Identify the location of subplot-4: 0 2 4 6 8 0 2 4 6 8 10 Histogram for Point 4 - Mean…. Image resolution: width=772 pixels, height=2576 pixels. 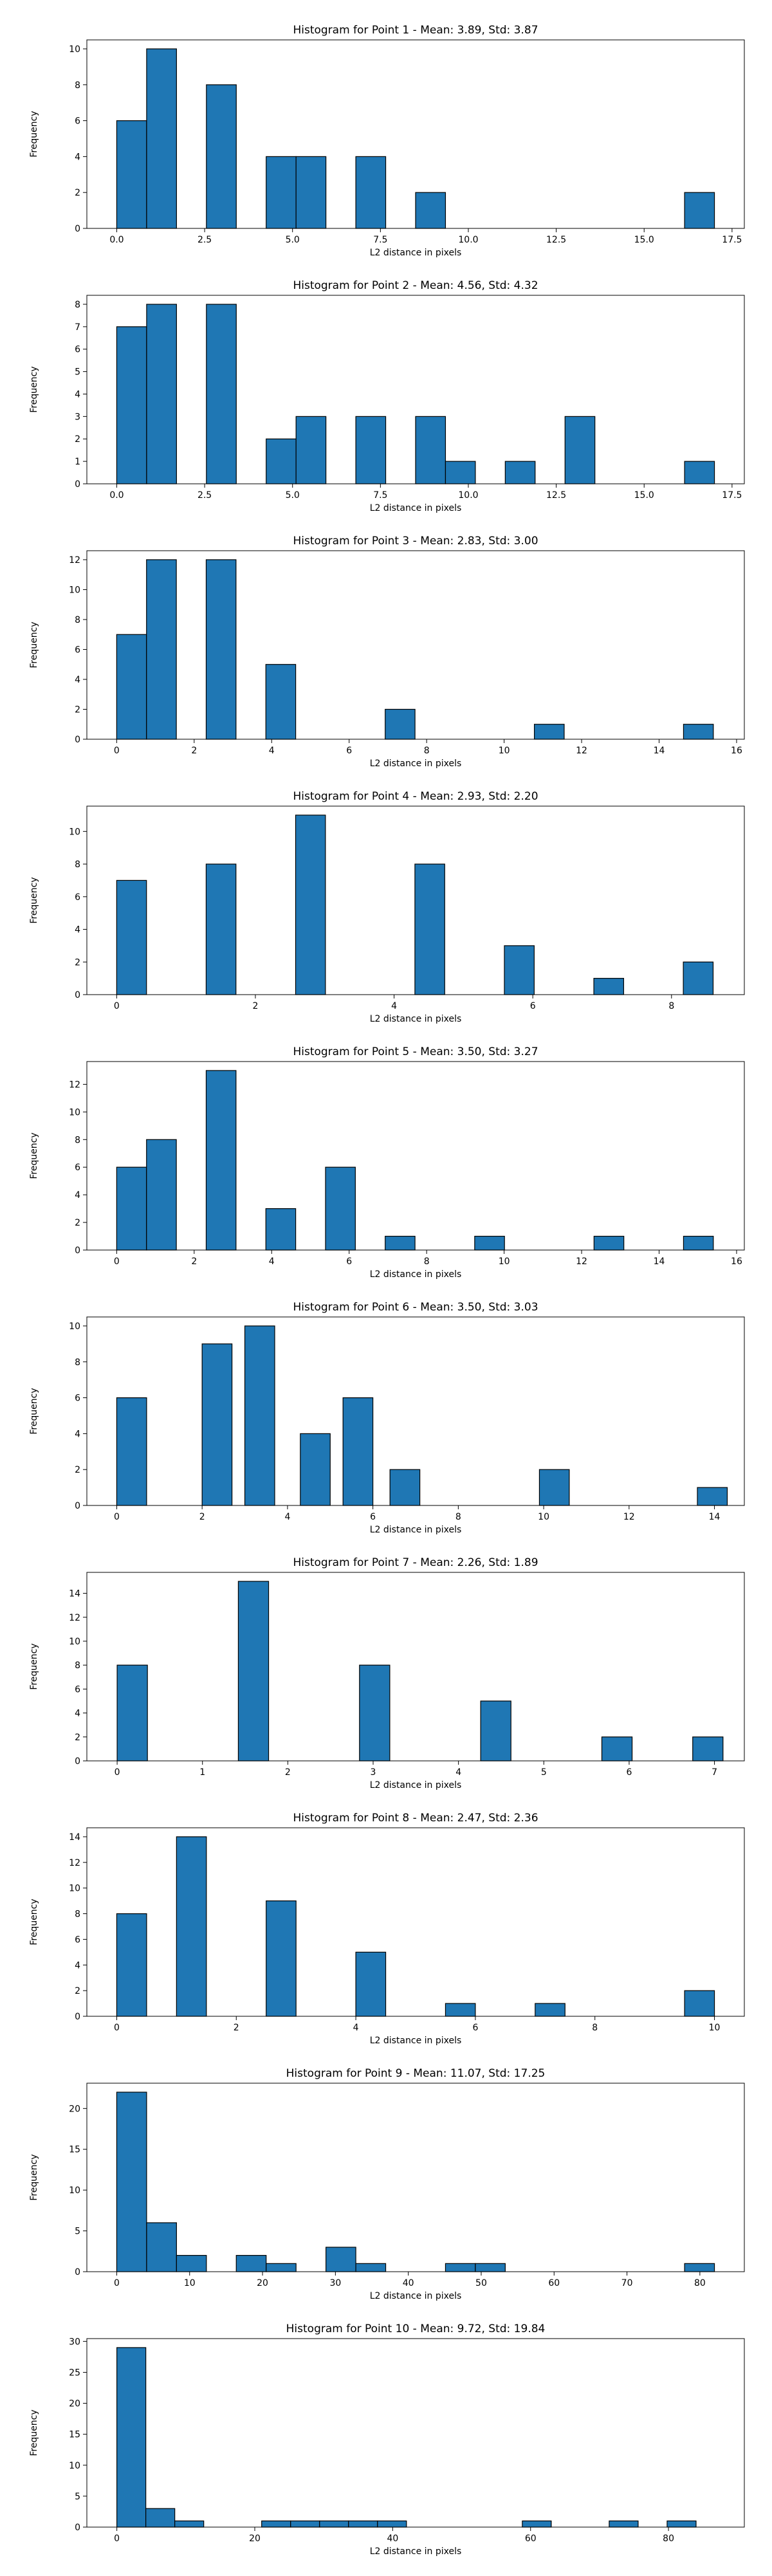
(387, 907).